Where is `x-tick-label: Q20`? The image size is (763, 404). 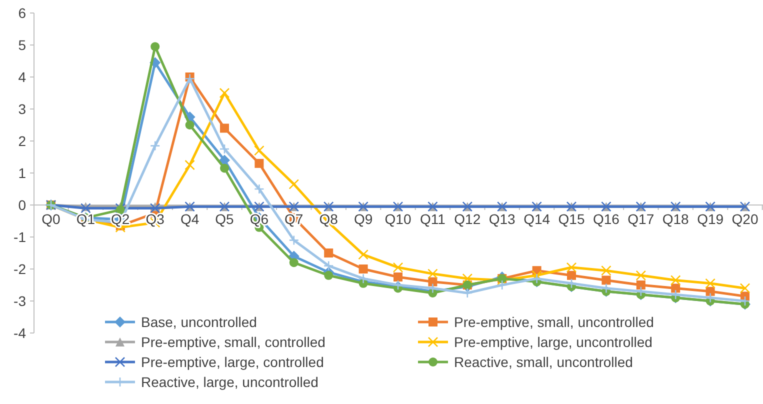 x-tick-label: Q20 is located at coordinates (745, 219).